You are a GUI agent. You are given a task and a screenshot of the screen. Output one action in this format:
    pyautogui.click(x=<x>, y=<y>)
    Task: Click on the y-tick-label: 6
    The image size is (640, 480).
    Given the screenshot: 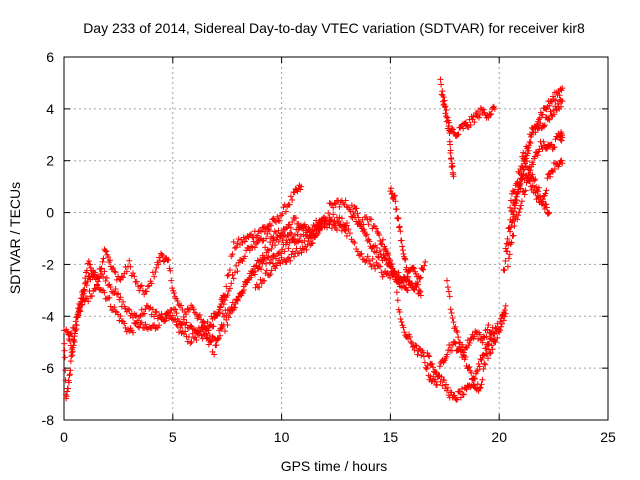 What is the action you would take?
    pyautogui.click(x=50, y=57)
    